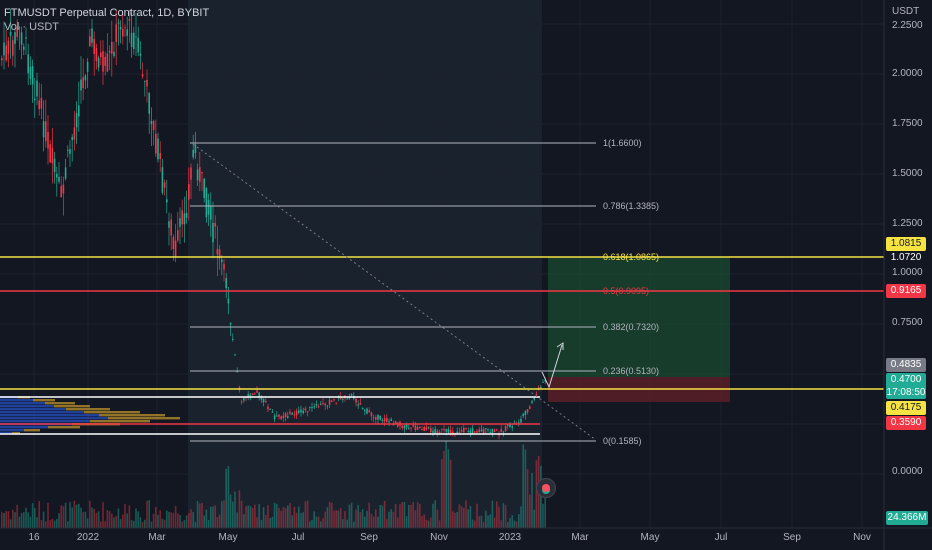  What do you see at coordinates (631, 206) in the screenshot?
I see `fib-level-label: 0.786(1.3385)` at bounding box center [631, 206].